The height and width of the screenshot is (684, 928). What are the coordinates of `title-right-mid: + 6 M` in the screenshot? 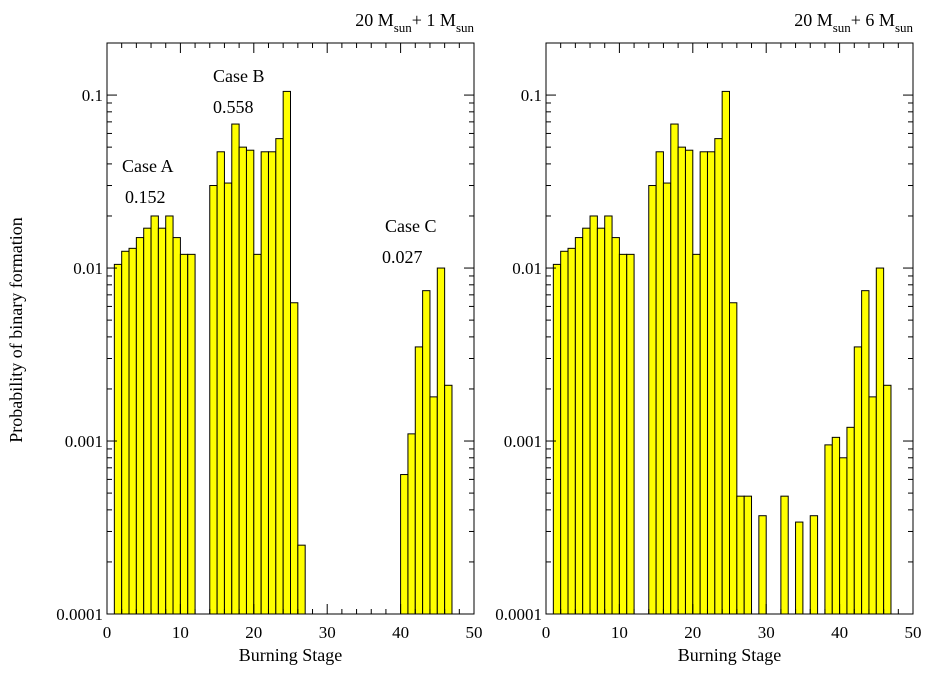 It's located at (873, 20).